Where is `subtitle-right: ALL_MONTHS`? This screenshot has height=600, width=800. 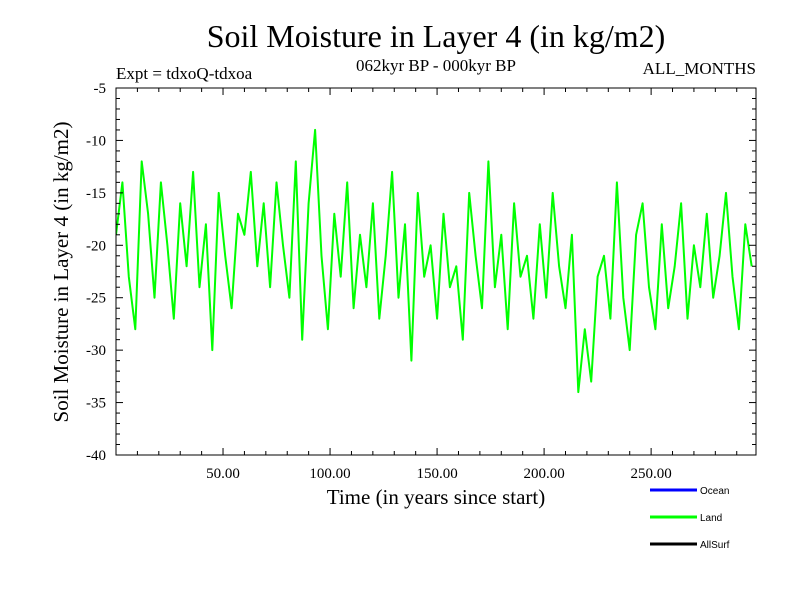 subtitle-right: ALL_MONTHS is located at coordinates (699, 68).